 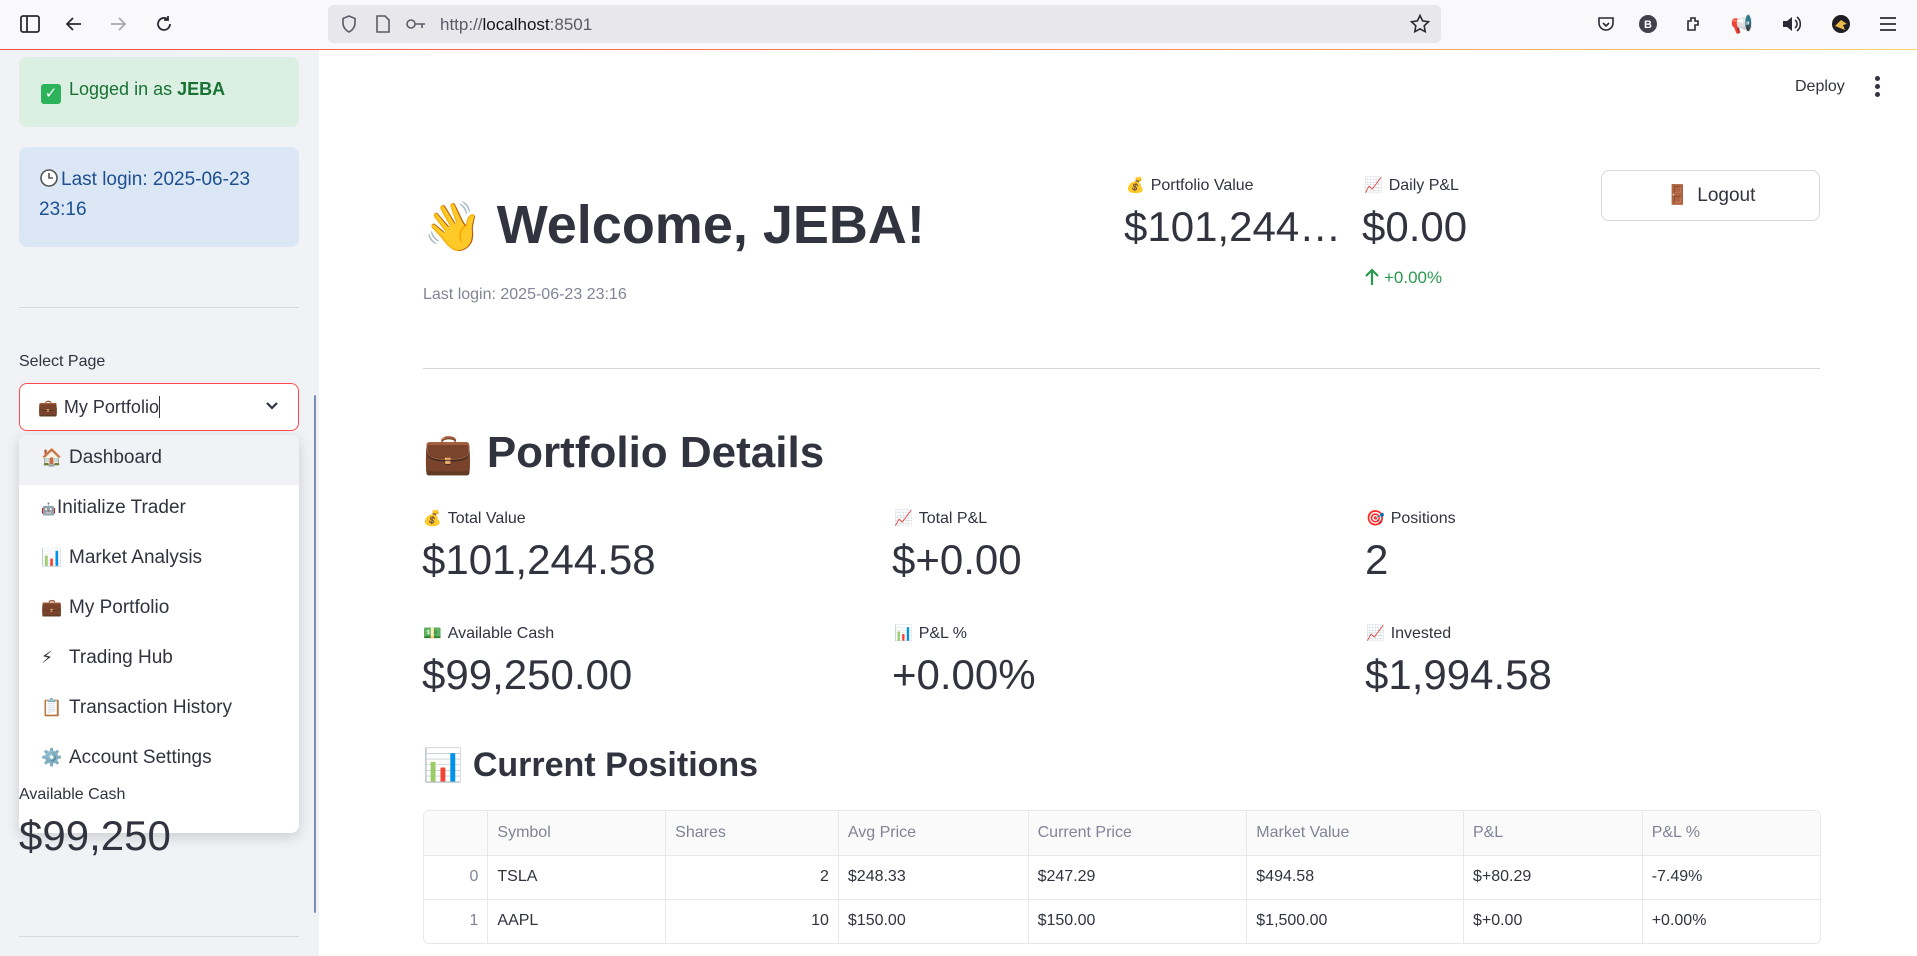 I want to click on sidebar-toggle-icon, so click(x=30, y=24).